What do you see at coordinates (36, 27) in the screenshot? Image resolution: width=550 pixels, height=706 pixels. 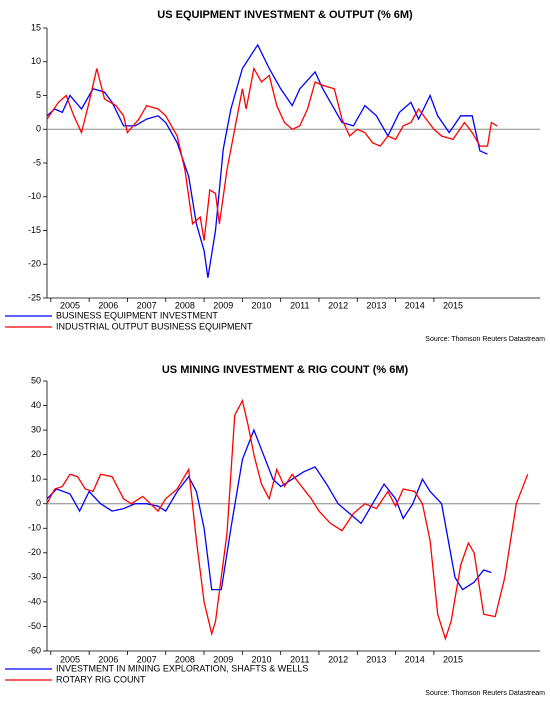 I see `y-tick-label: 15` at bounding box center [36, 27].